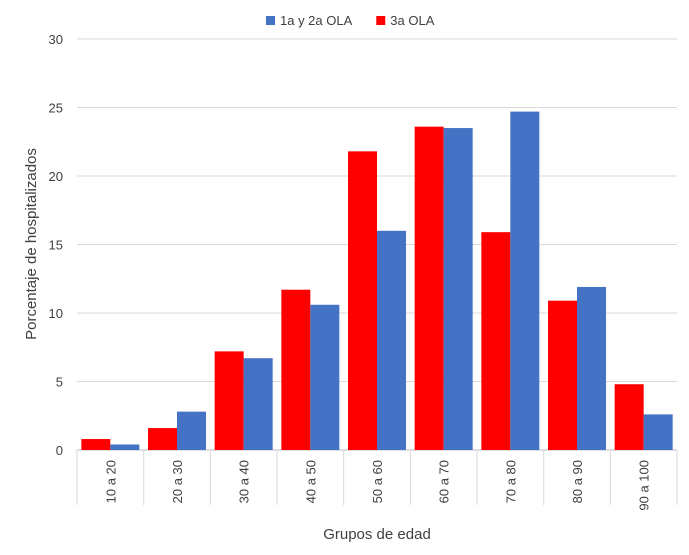  I want to click on y-axis-ticks: 0 5 10 15 20 25 30, so click(56, 245).